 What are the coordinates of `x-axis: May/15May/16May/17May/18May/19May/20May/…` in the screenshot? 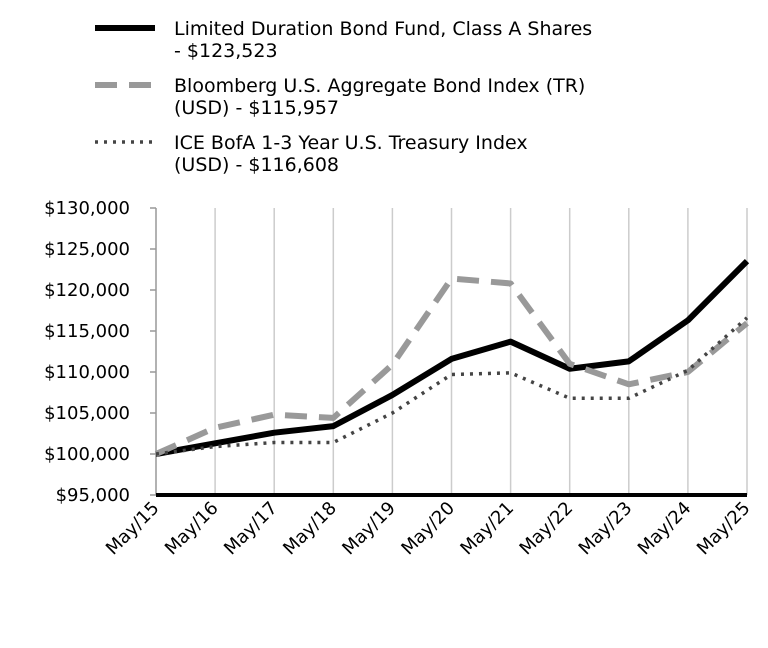 It's located at (428, 529).